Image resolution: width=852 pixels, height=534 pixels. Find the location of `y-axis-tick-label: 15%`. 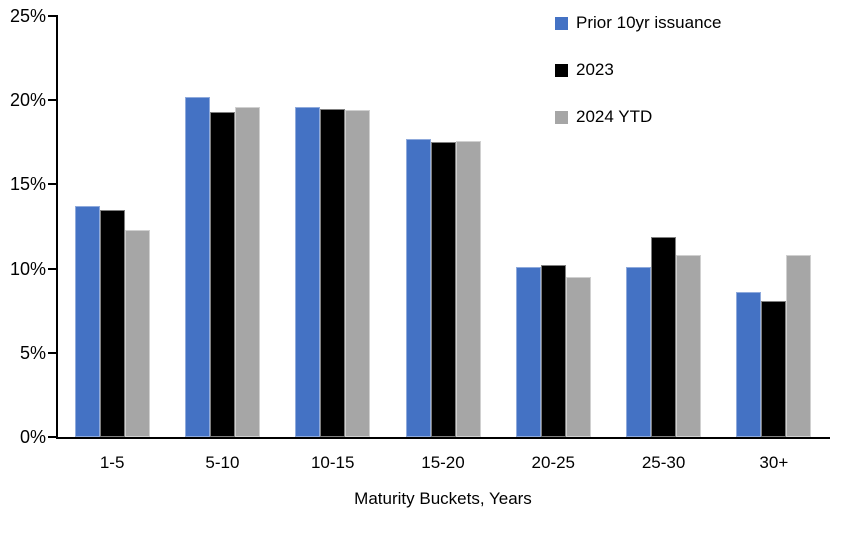

y-axis-tick-label: 15% is located at coordinates (27, 184).